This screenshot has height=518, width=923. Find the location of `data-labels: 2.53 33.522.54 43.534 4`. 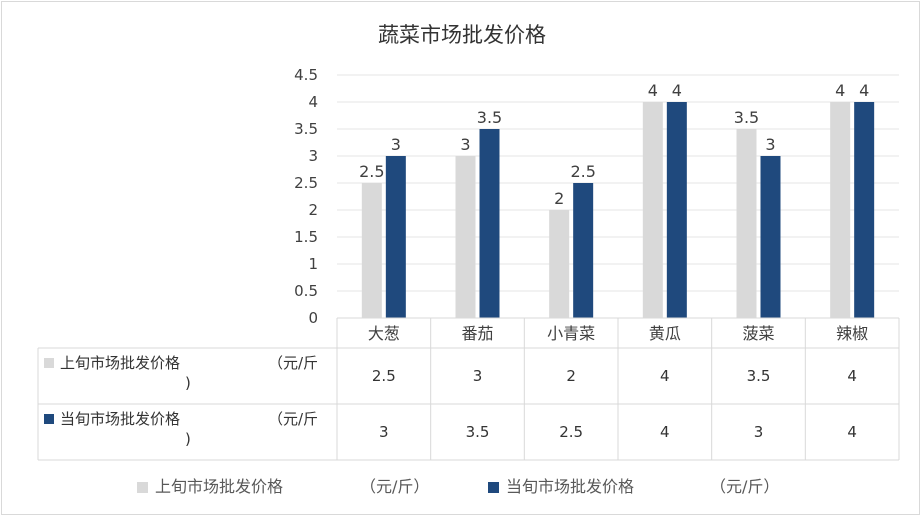

data-labels: 2.53 33.522.54 43.534 4 is located at coordinates (614, 144).